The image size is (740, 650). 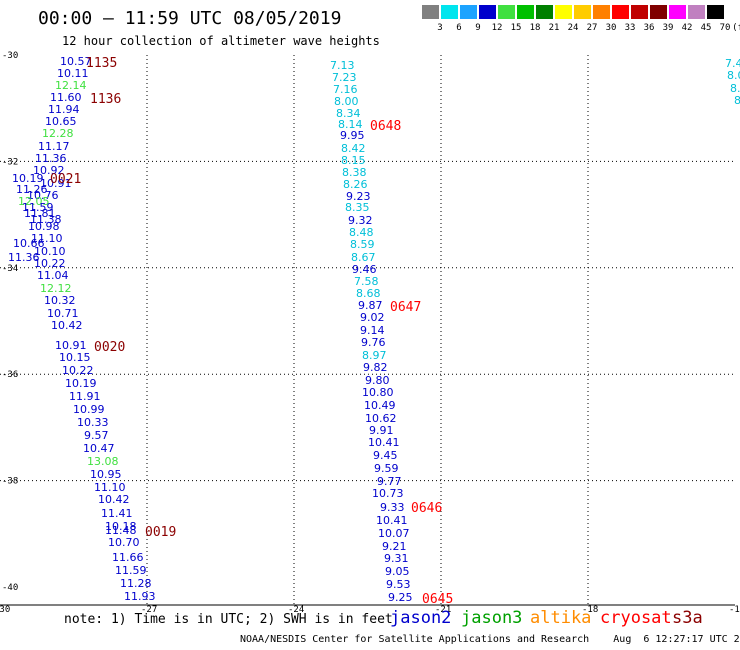 I want to click on legend-label: 9, so click(x=478, y=28).